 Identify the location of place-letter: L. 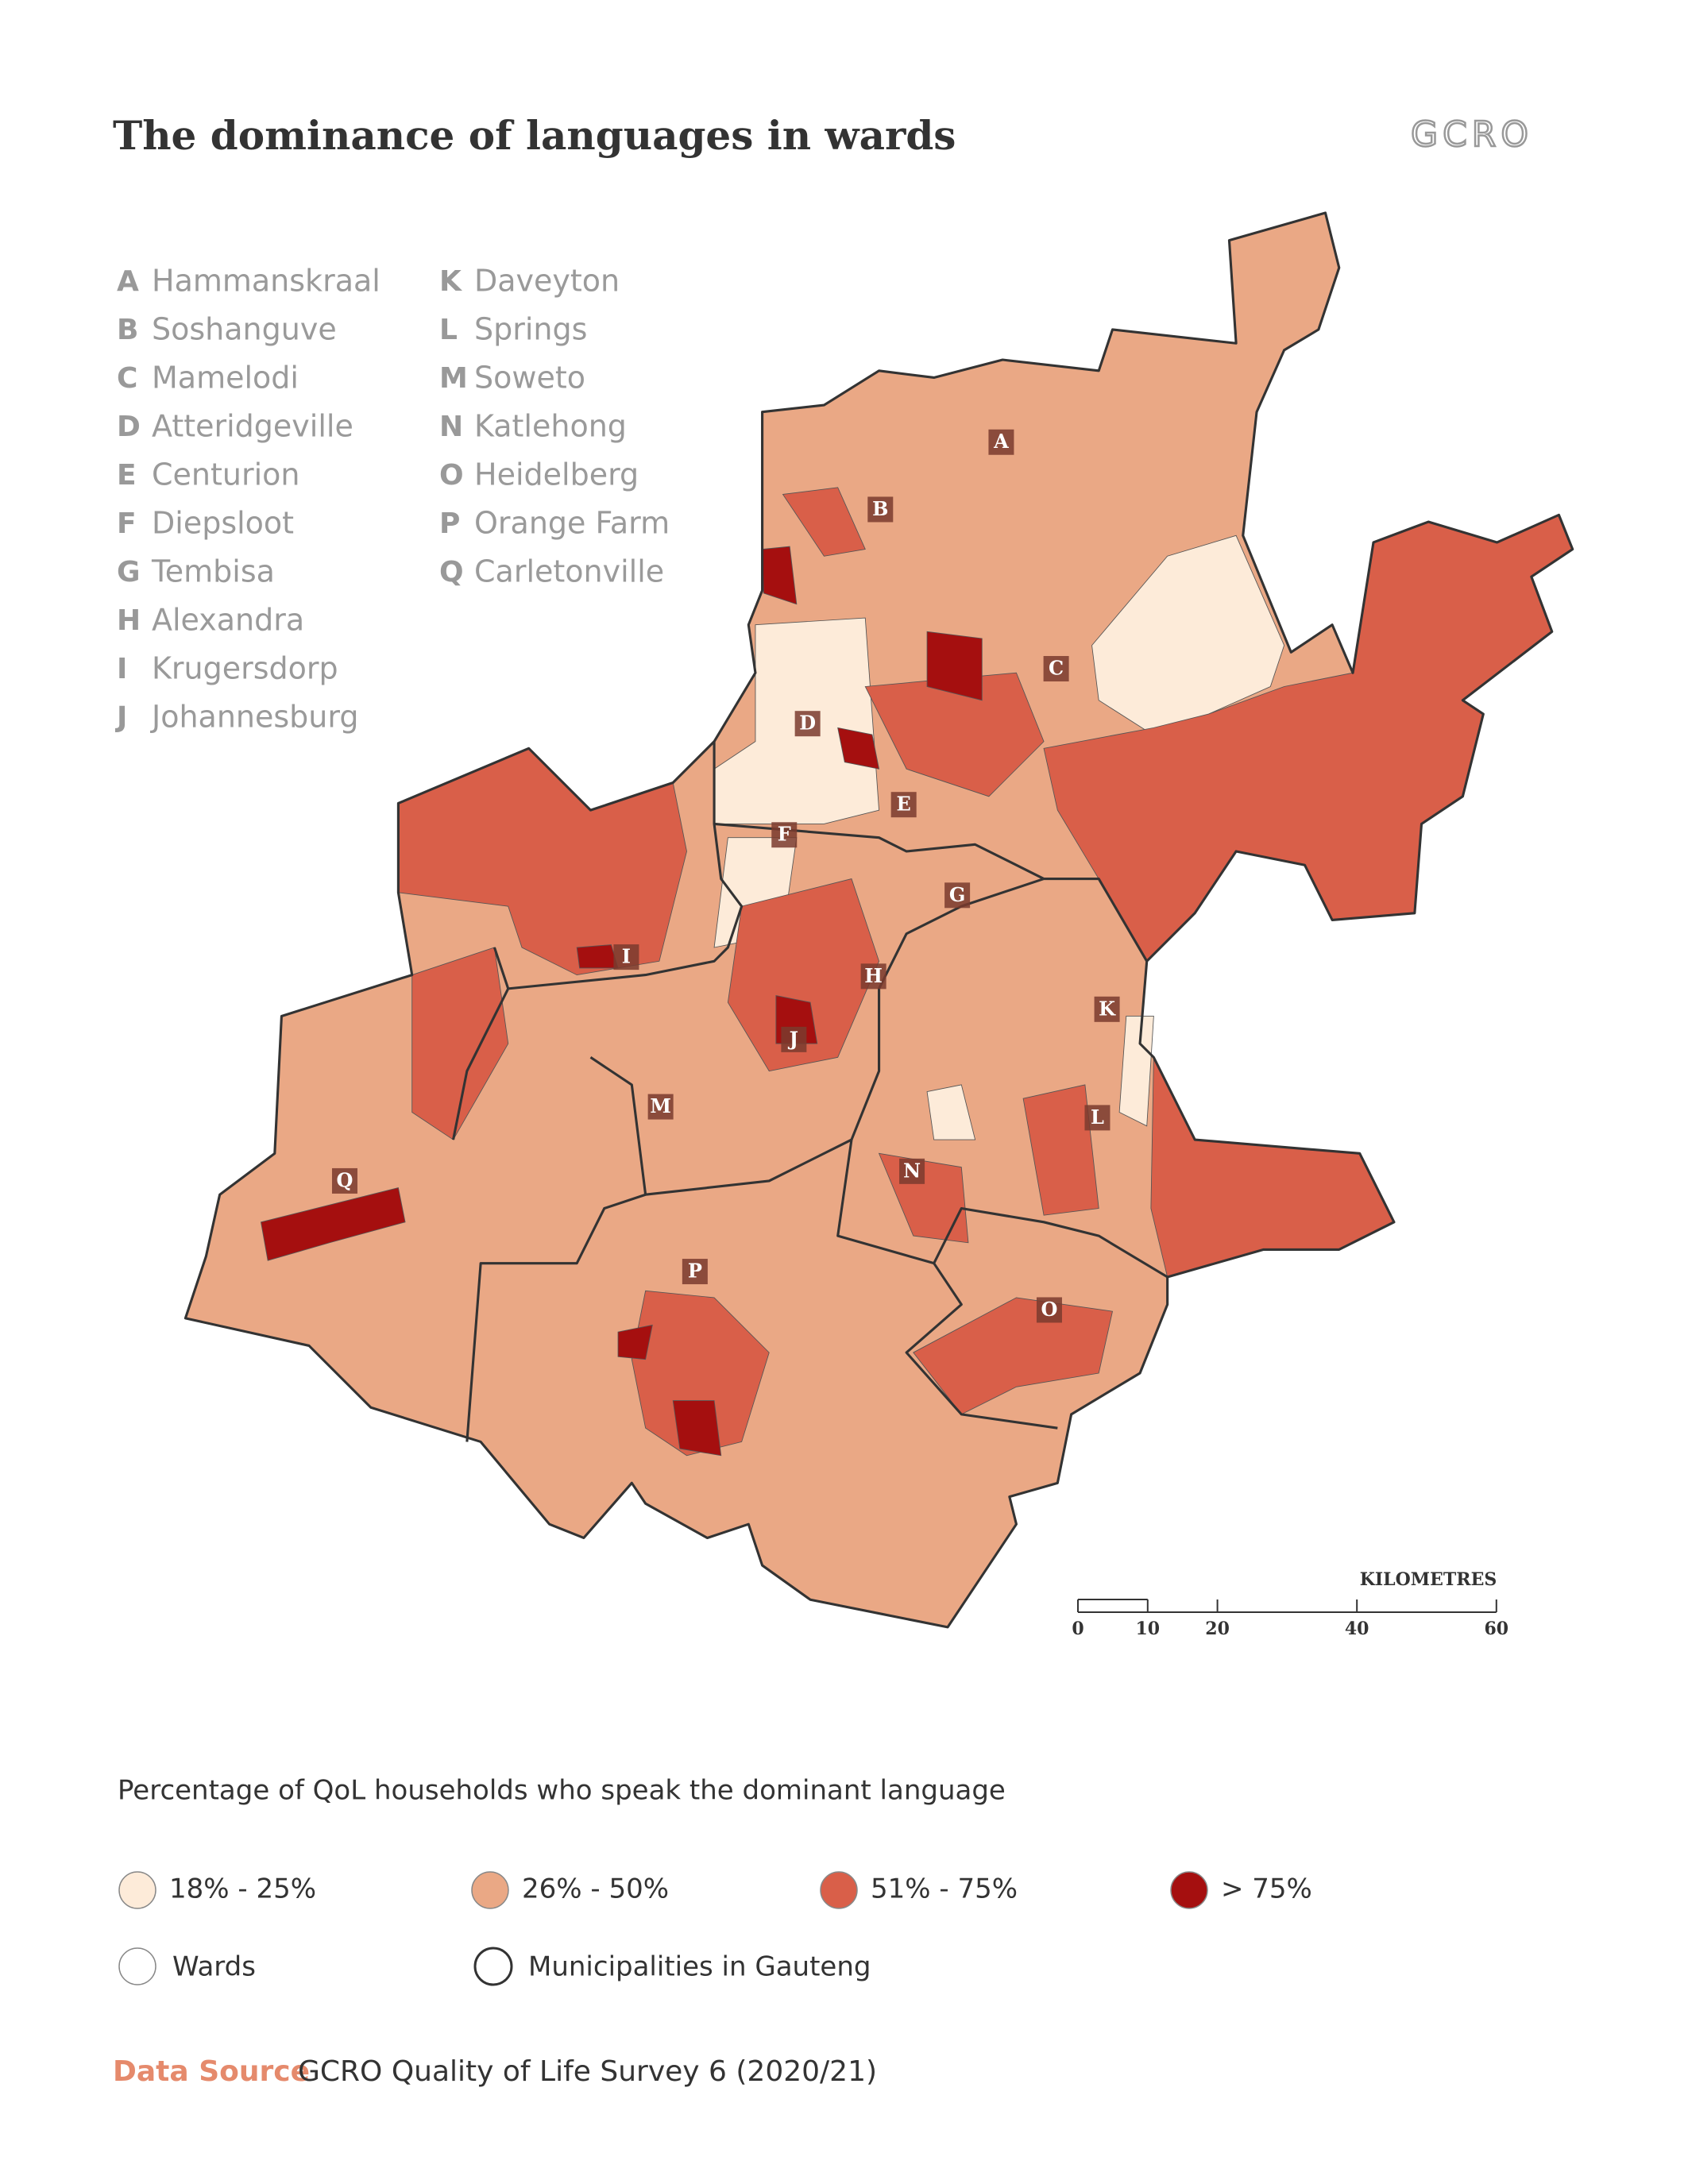
(448, 330).